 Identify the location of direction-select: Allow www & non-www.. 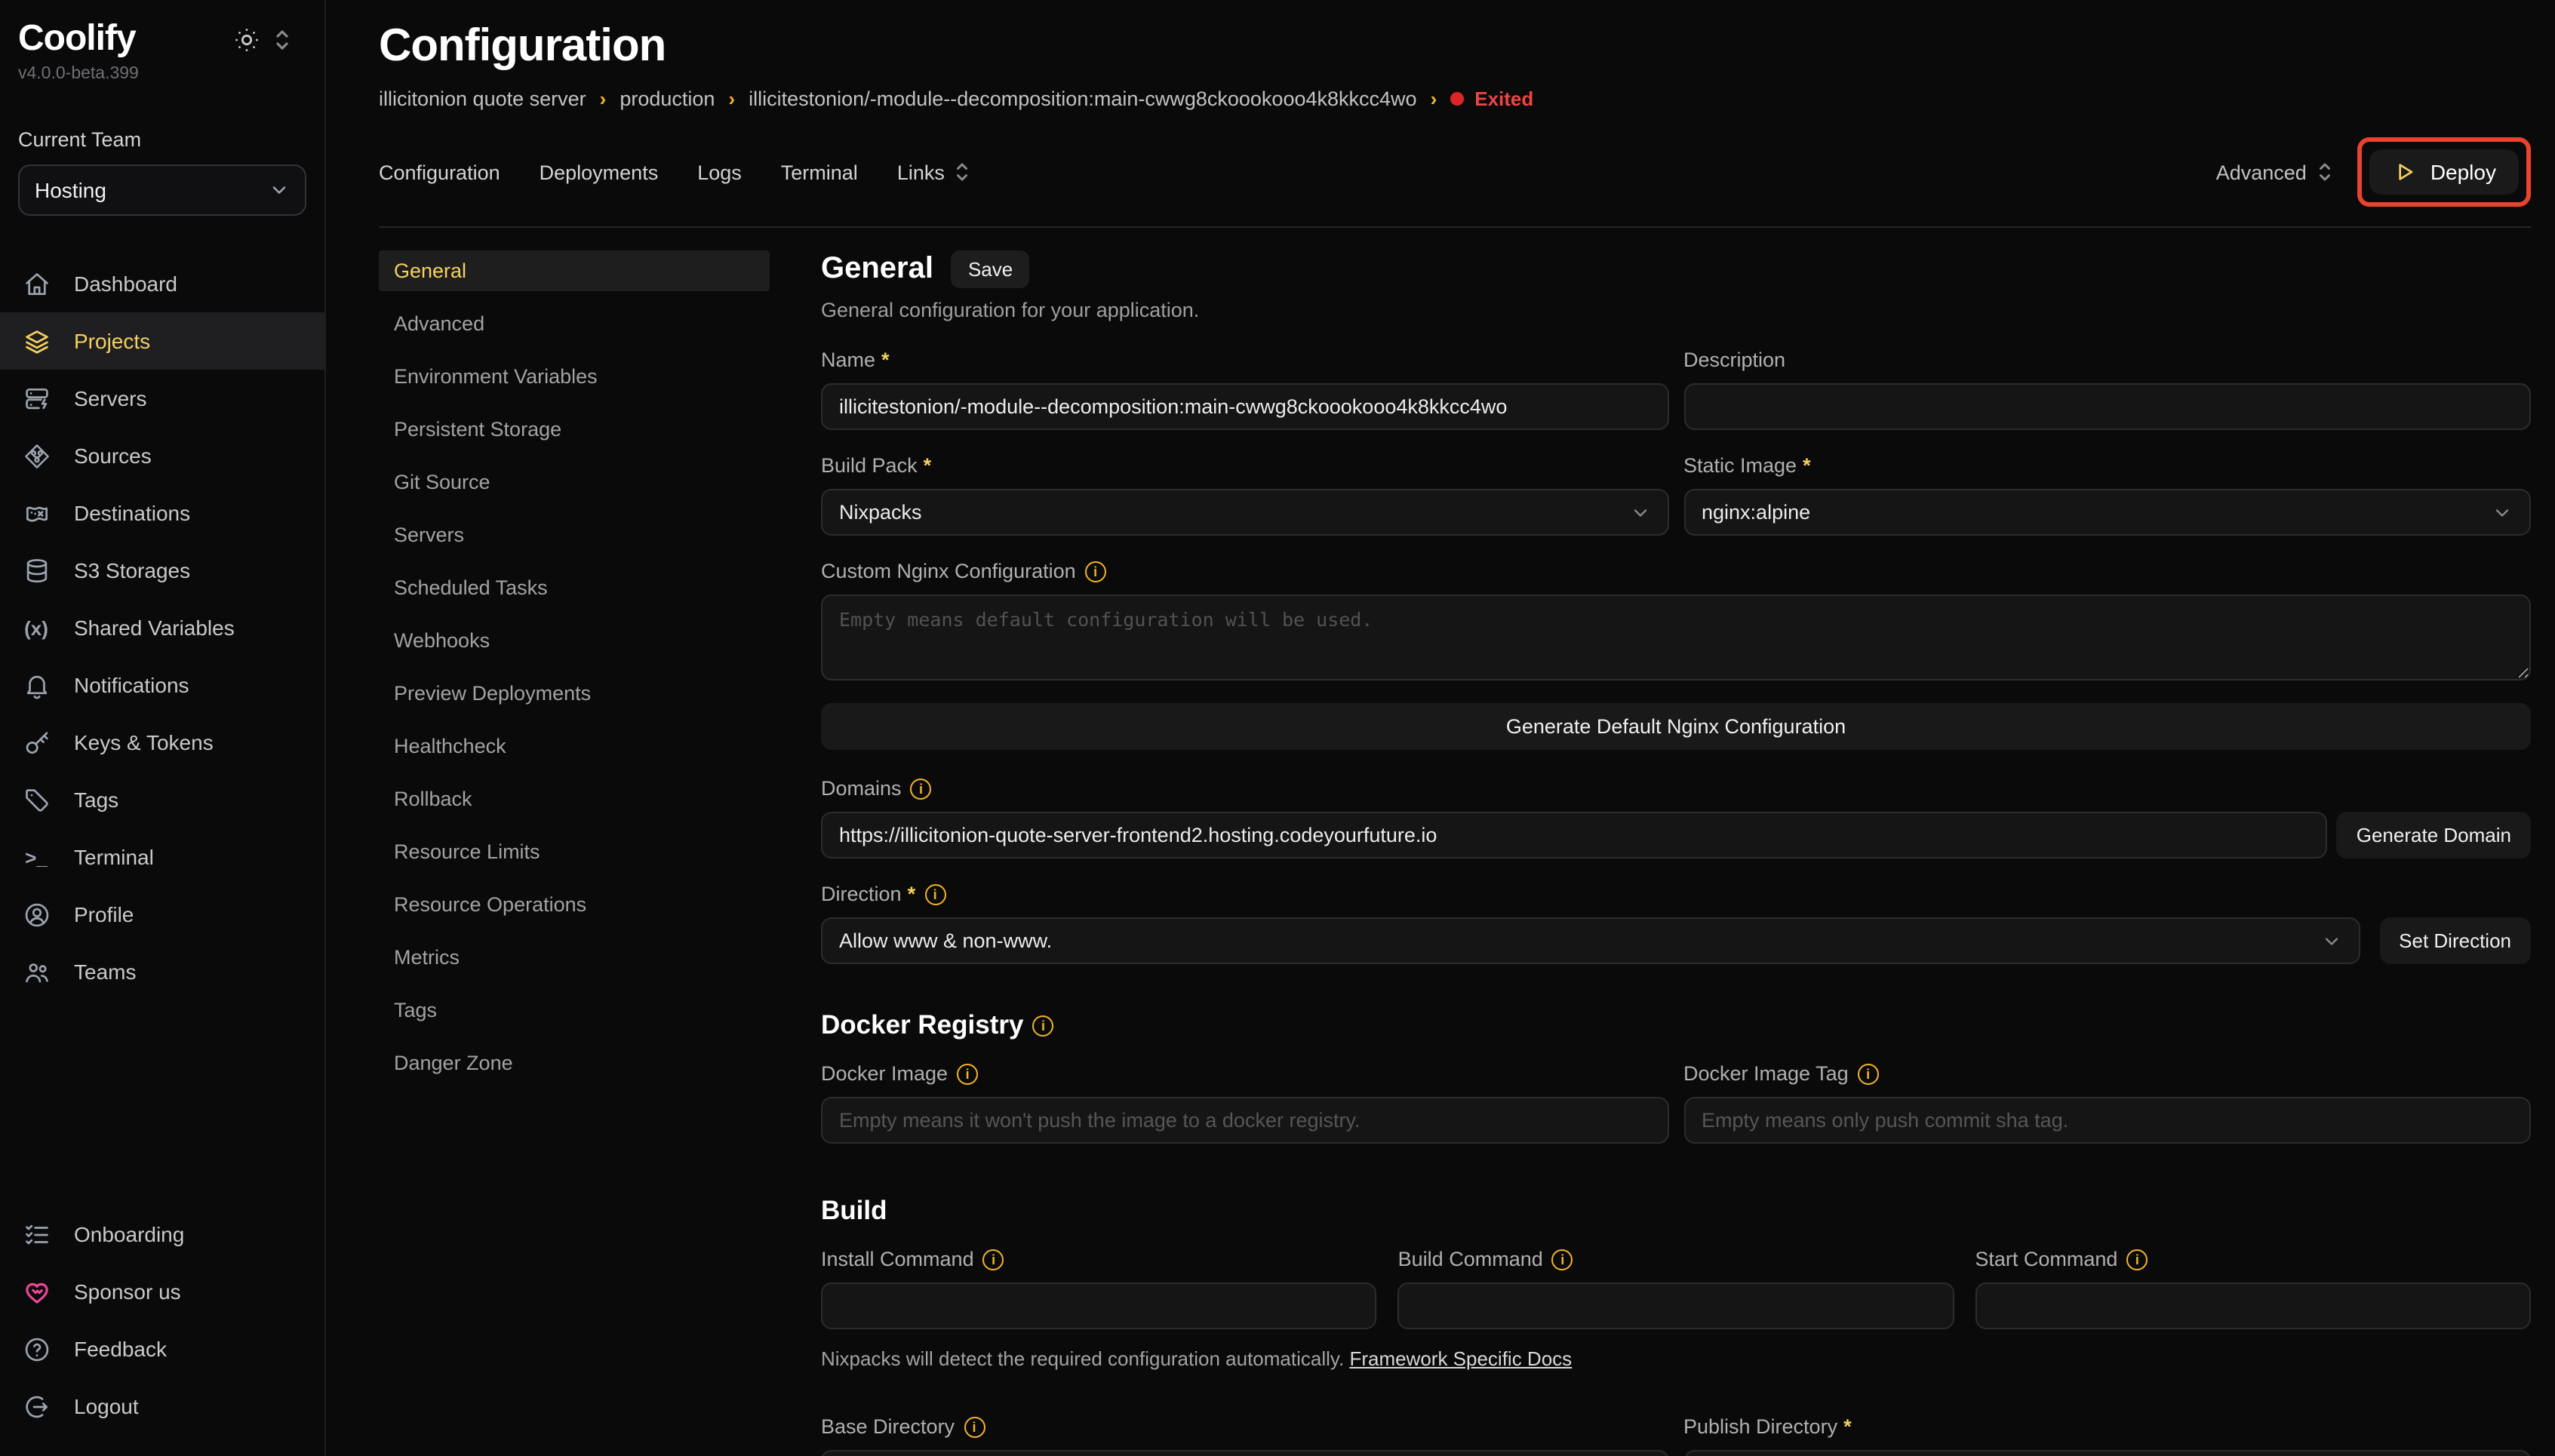
(1590, 940).